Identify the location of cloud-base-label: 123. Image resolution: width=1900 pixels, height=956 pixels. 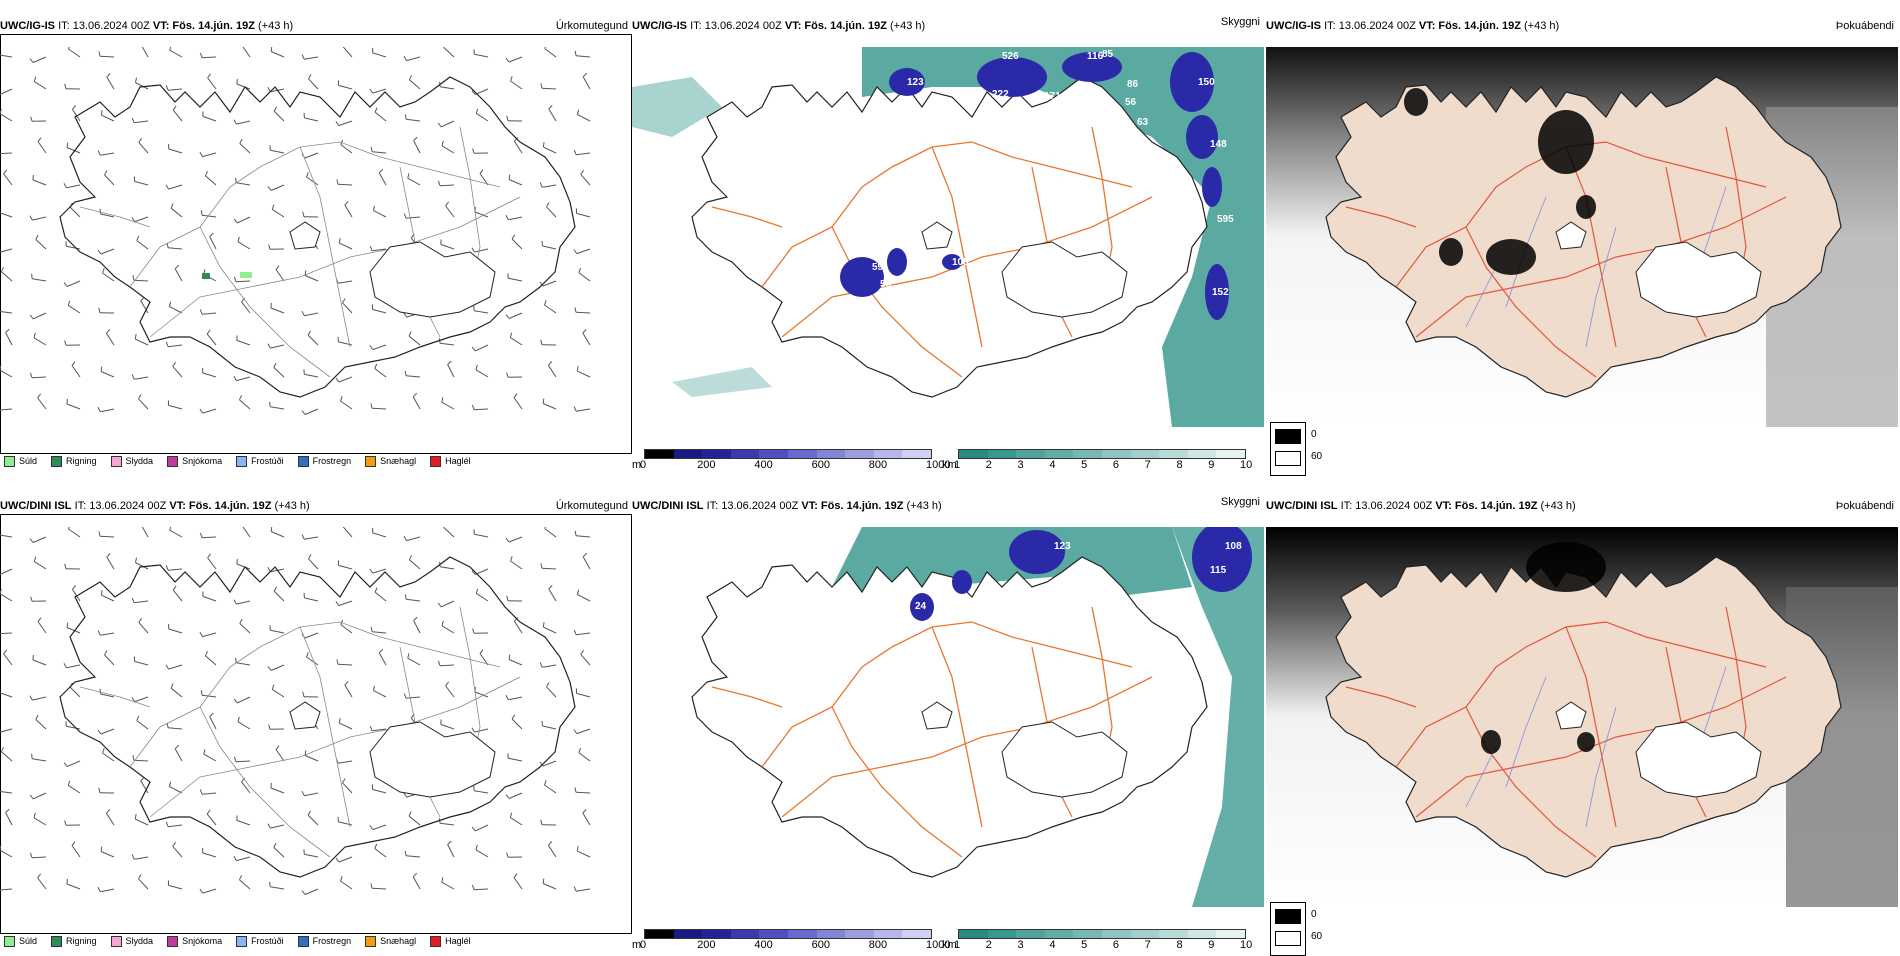
(1062, 546).